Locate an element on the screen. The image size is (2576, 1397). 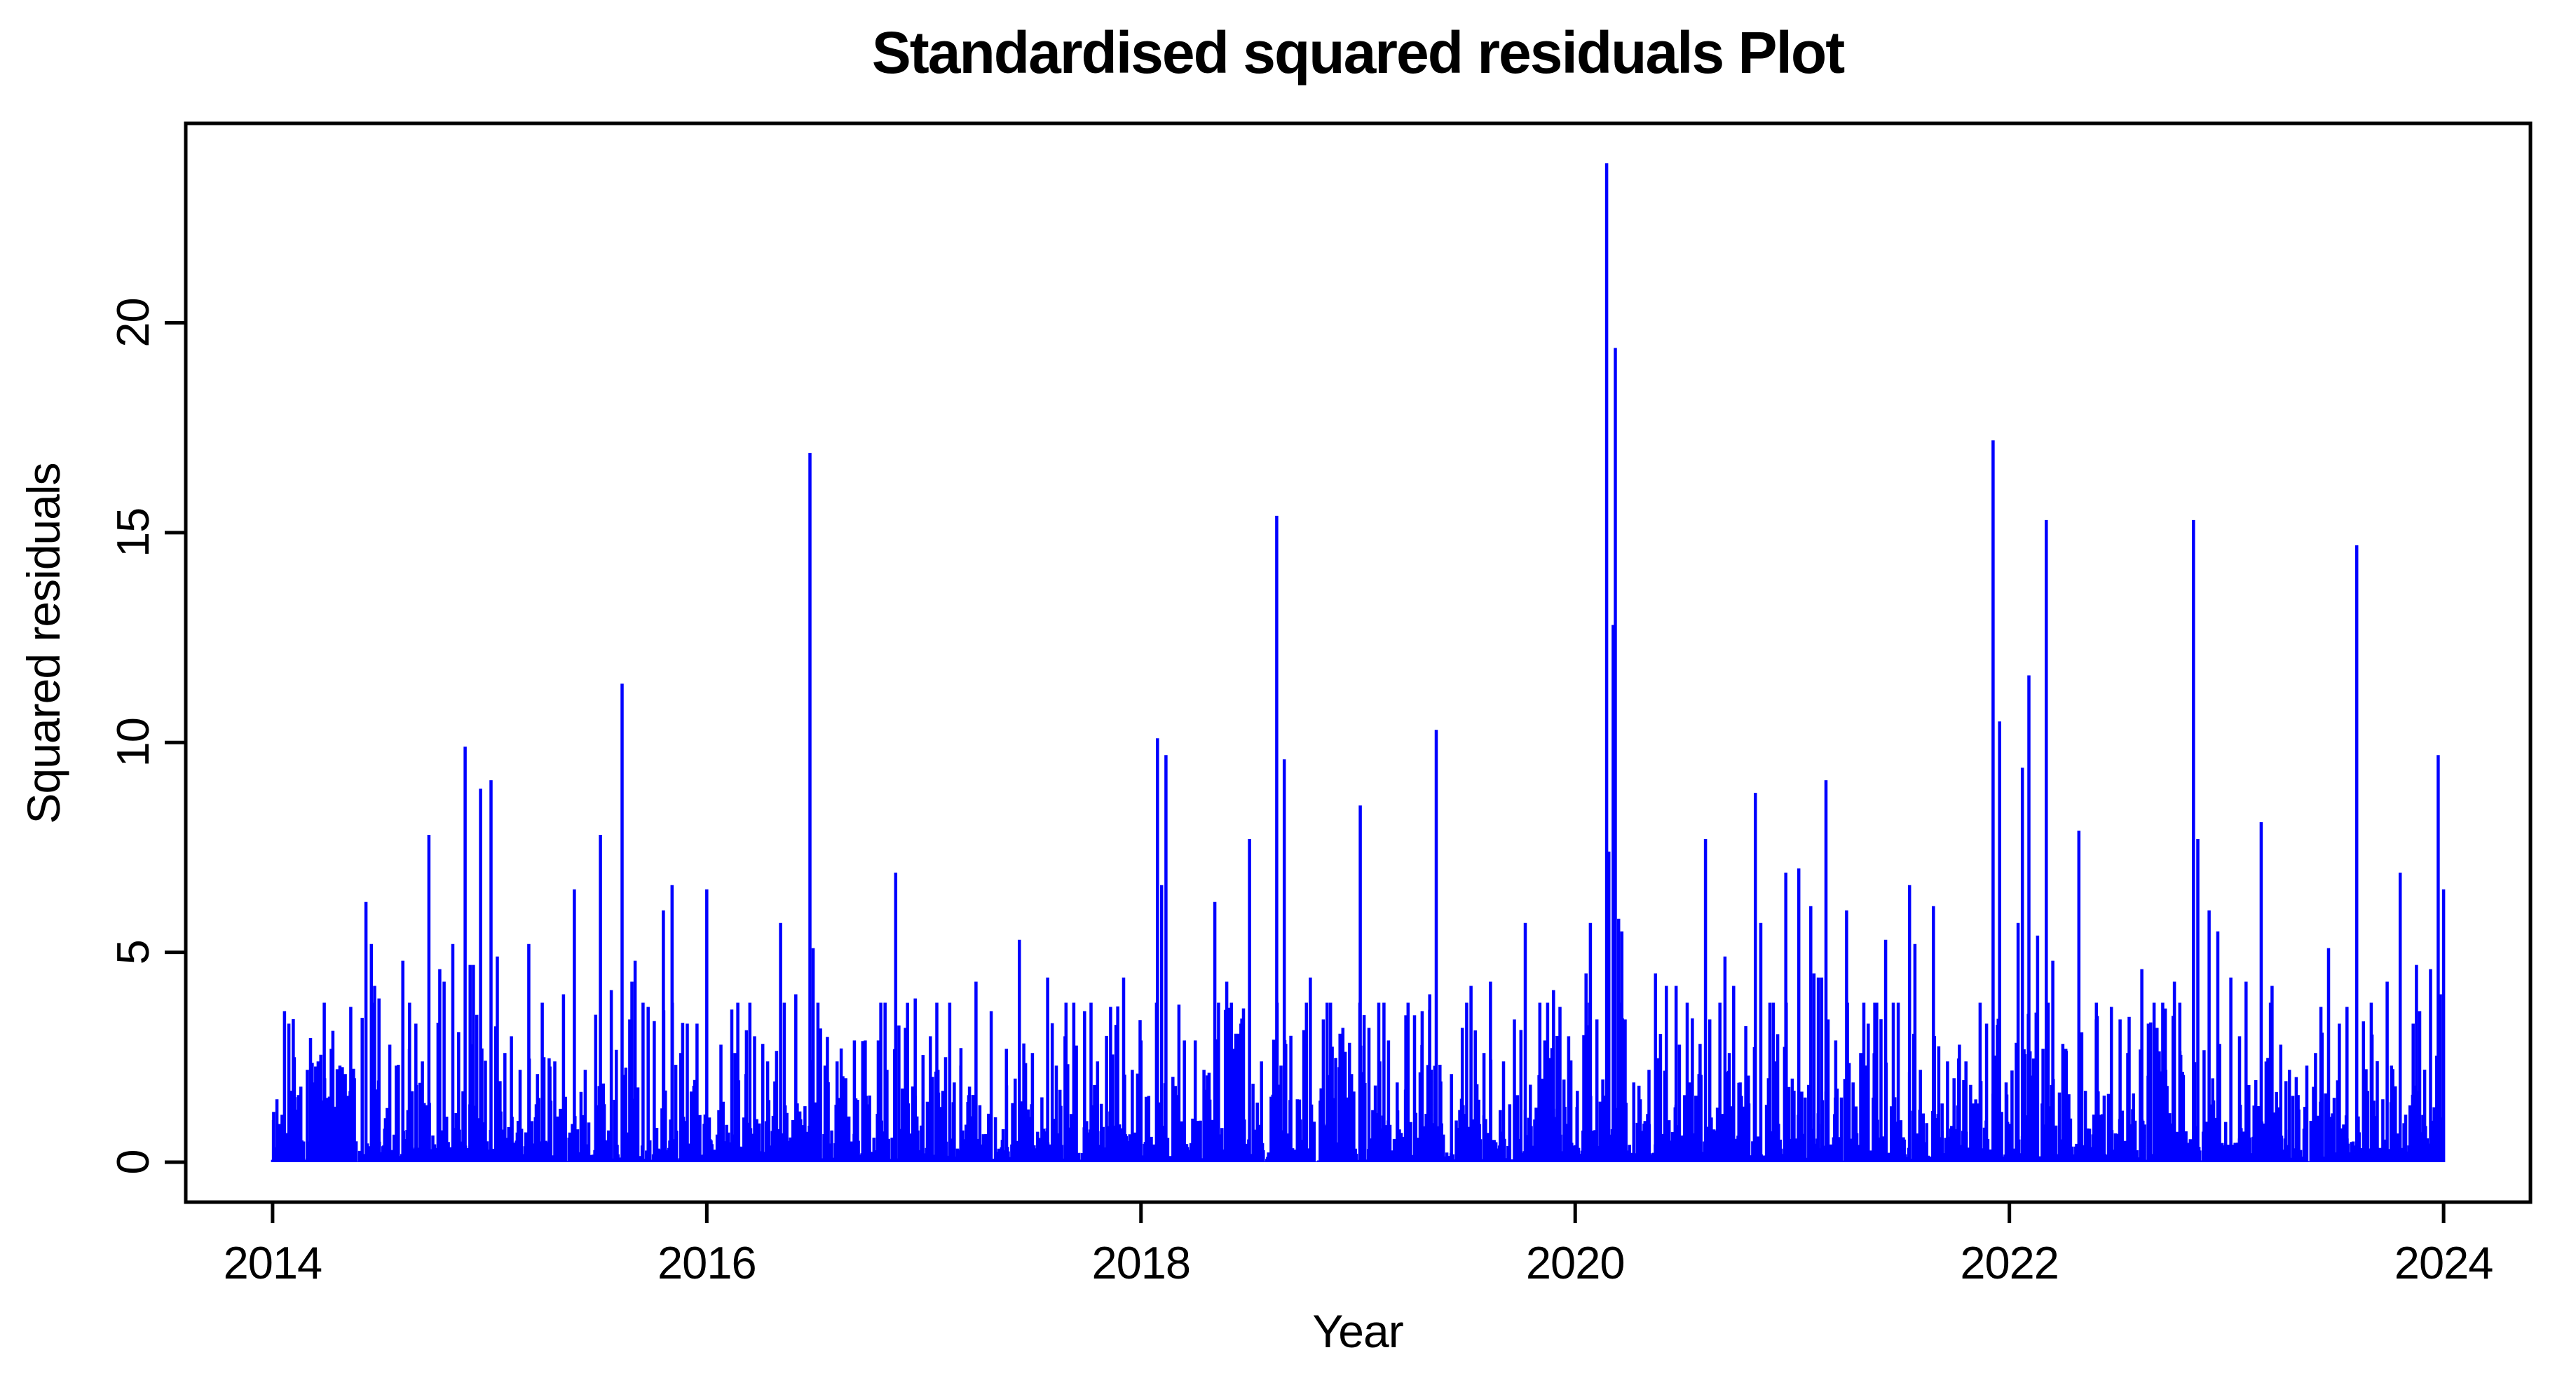
x-tick-label: 2020 is located at coordinates (1575, 1262).